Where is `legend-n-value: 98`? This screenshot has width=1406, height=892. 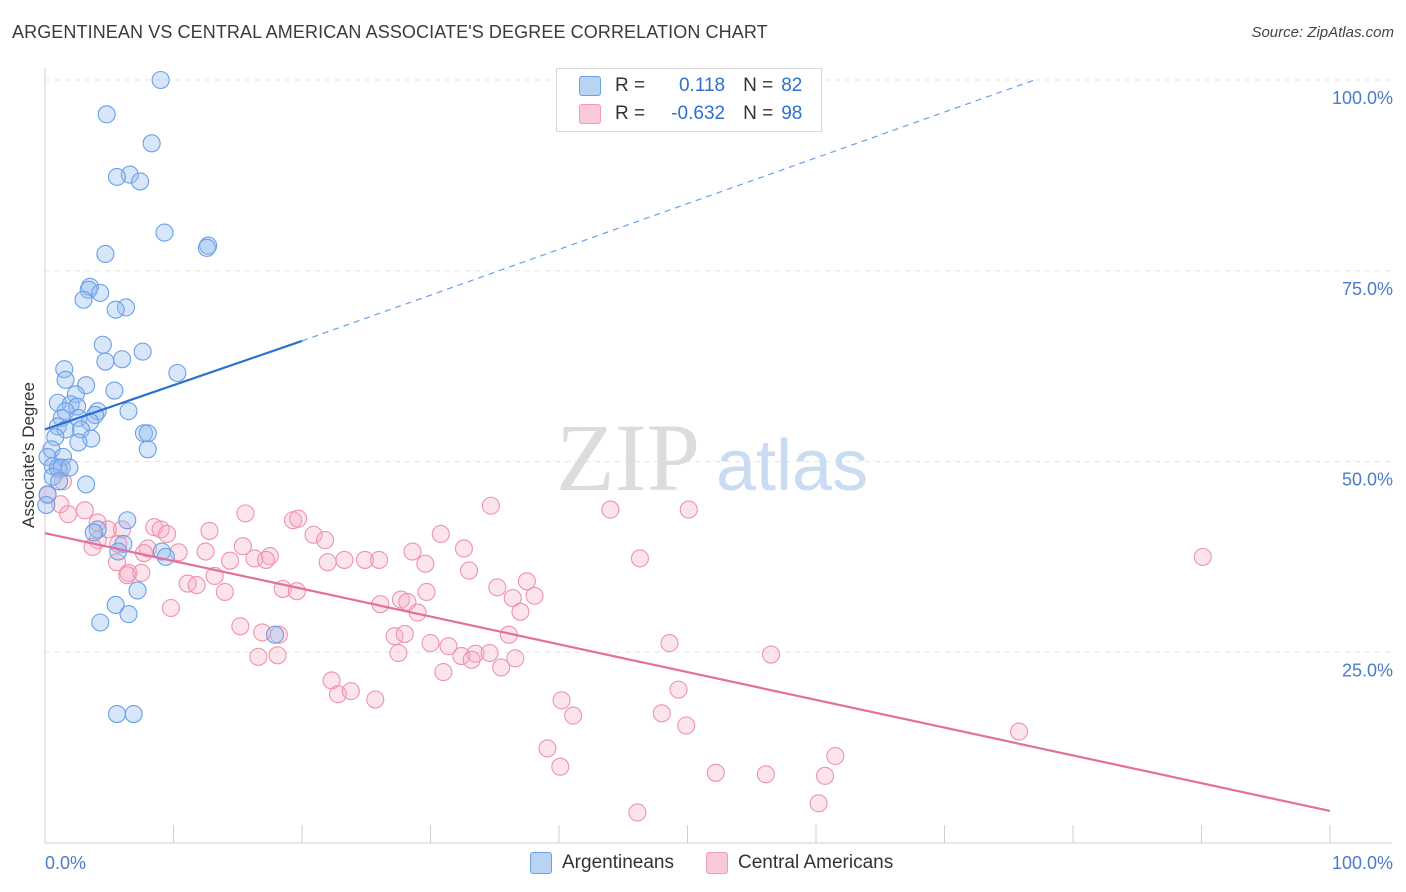
legend-n-value: 98 is located at coordinates (792, 113).